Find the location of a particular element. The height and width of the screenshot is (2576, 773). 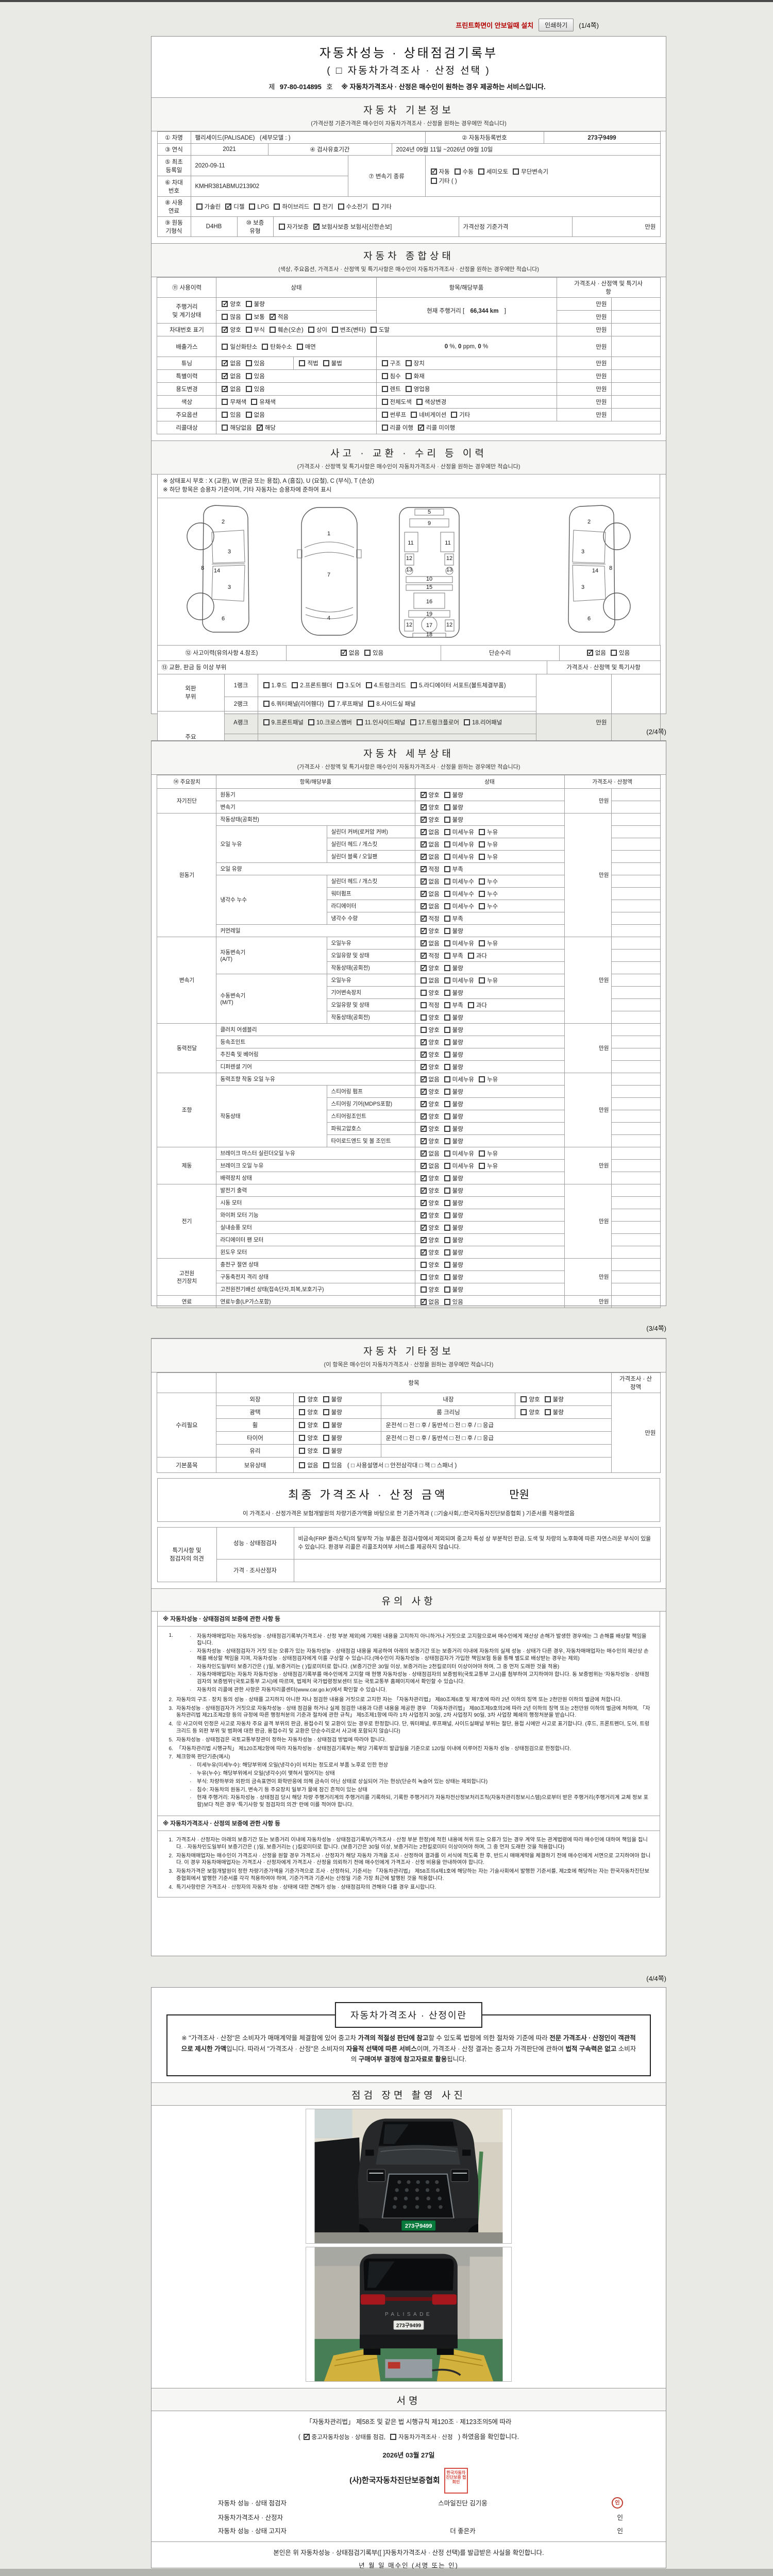

checkbox-option: 자가보증 is located at coordinates (293, 227).